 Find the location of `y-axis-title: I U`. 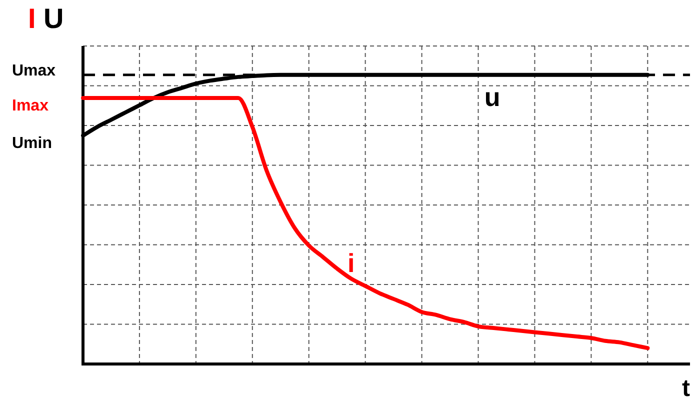

y-axis-title: I U is located at coordinates (46, 18).